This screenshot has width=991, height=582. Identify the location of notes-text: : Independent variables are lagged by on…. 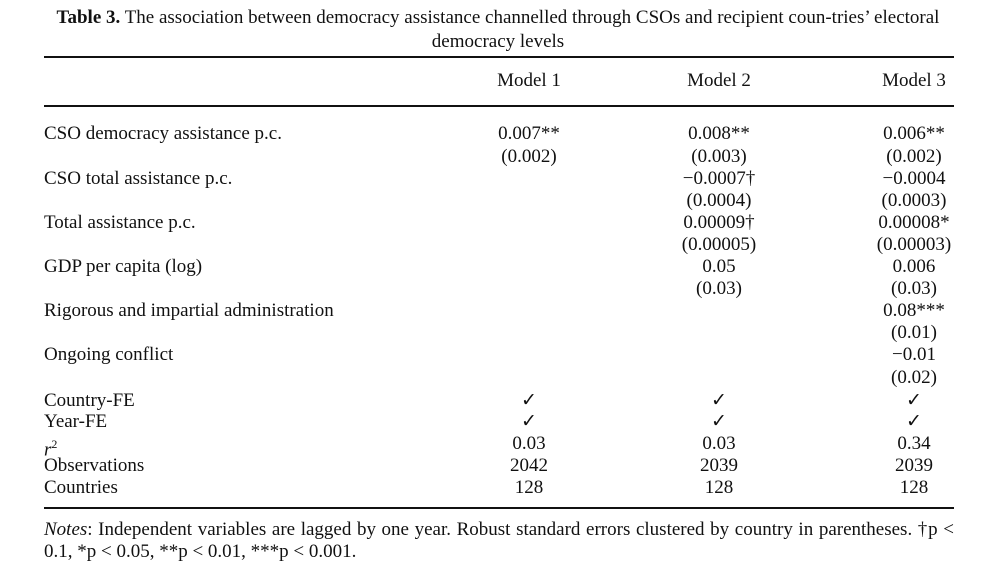
(499, 540).